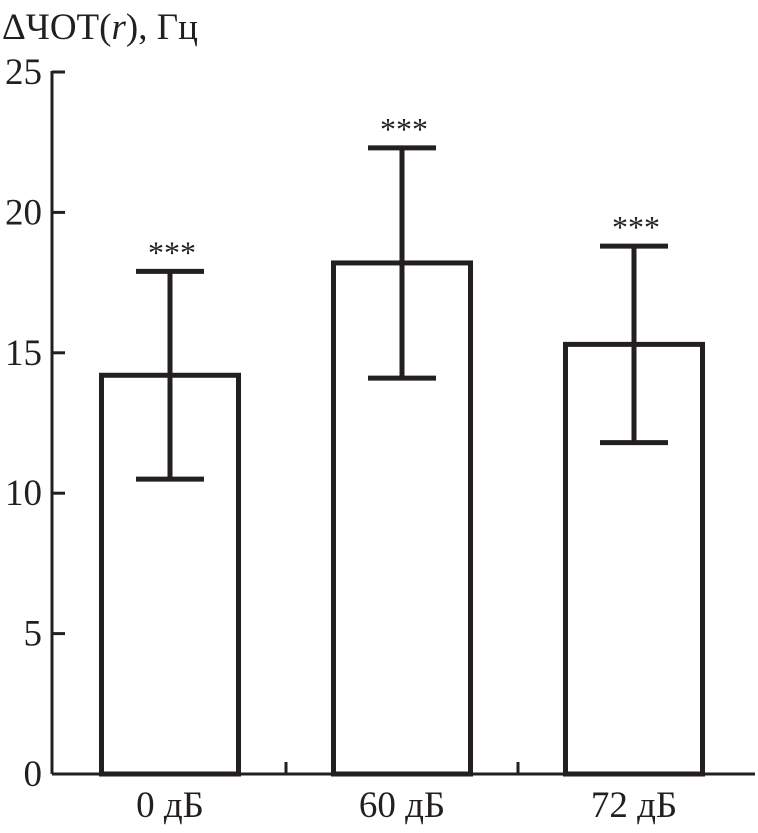 The image size is (758, 833). Describe the element at coordinates (636, 227) in the screenshot. I see `significance-label-2: ***` at that location.